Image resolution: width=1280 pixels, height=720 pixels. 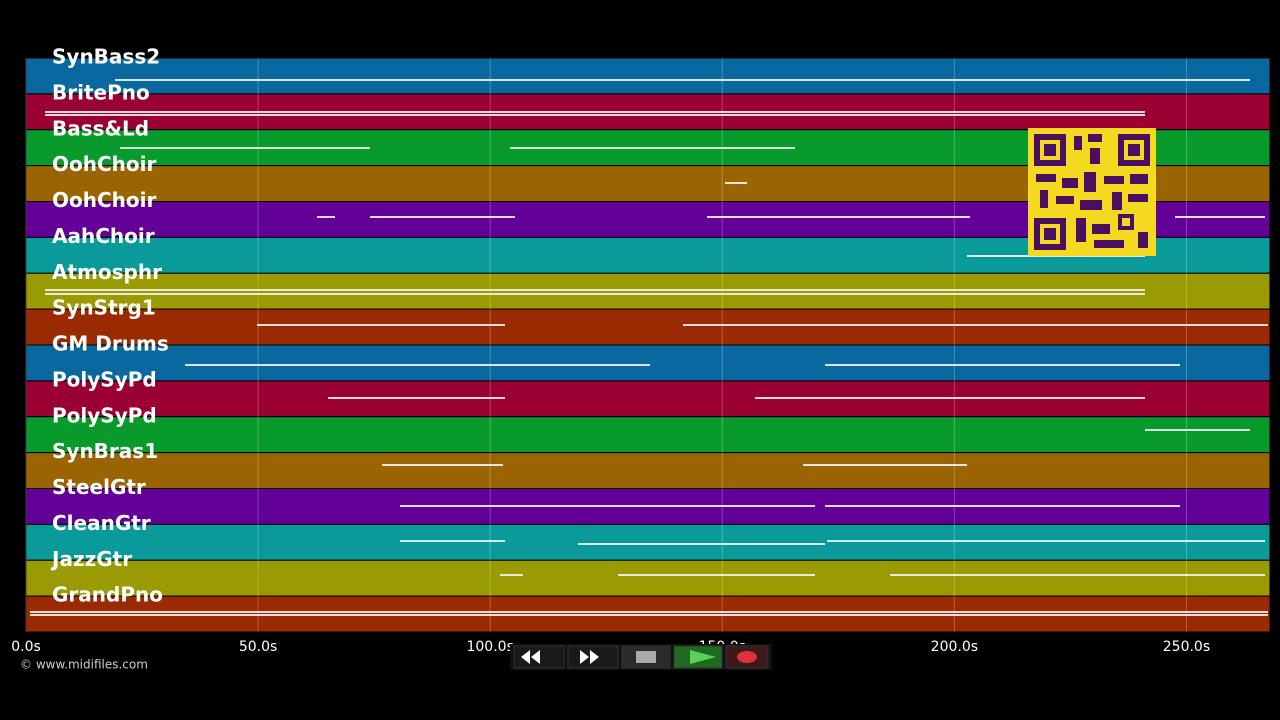 What do you see at coordinates (101, 523) in the screenshot?
I see `track-name: CleanGtr` at bounding box center [101, 523].